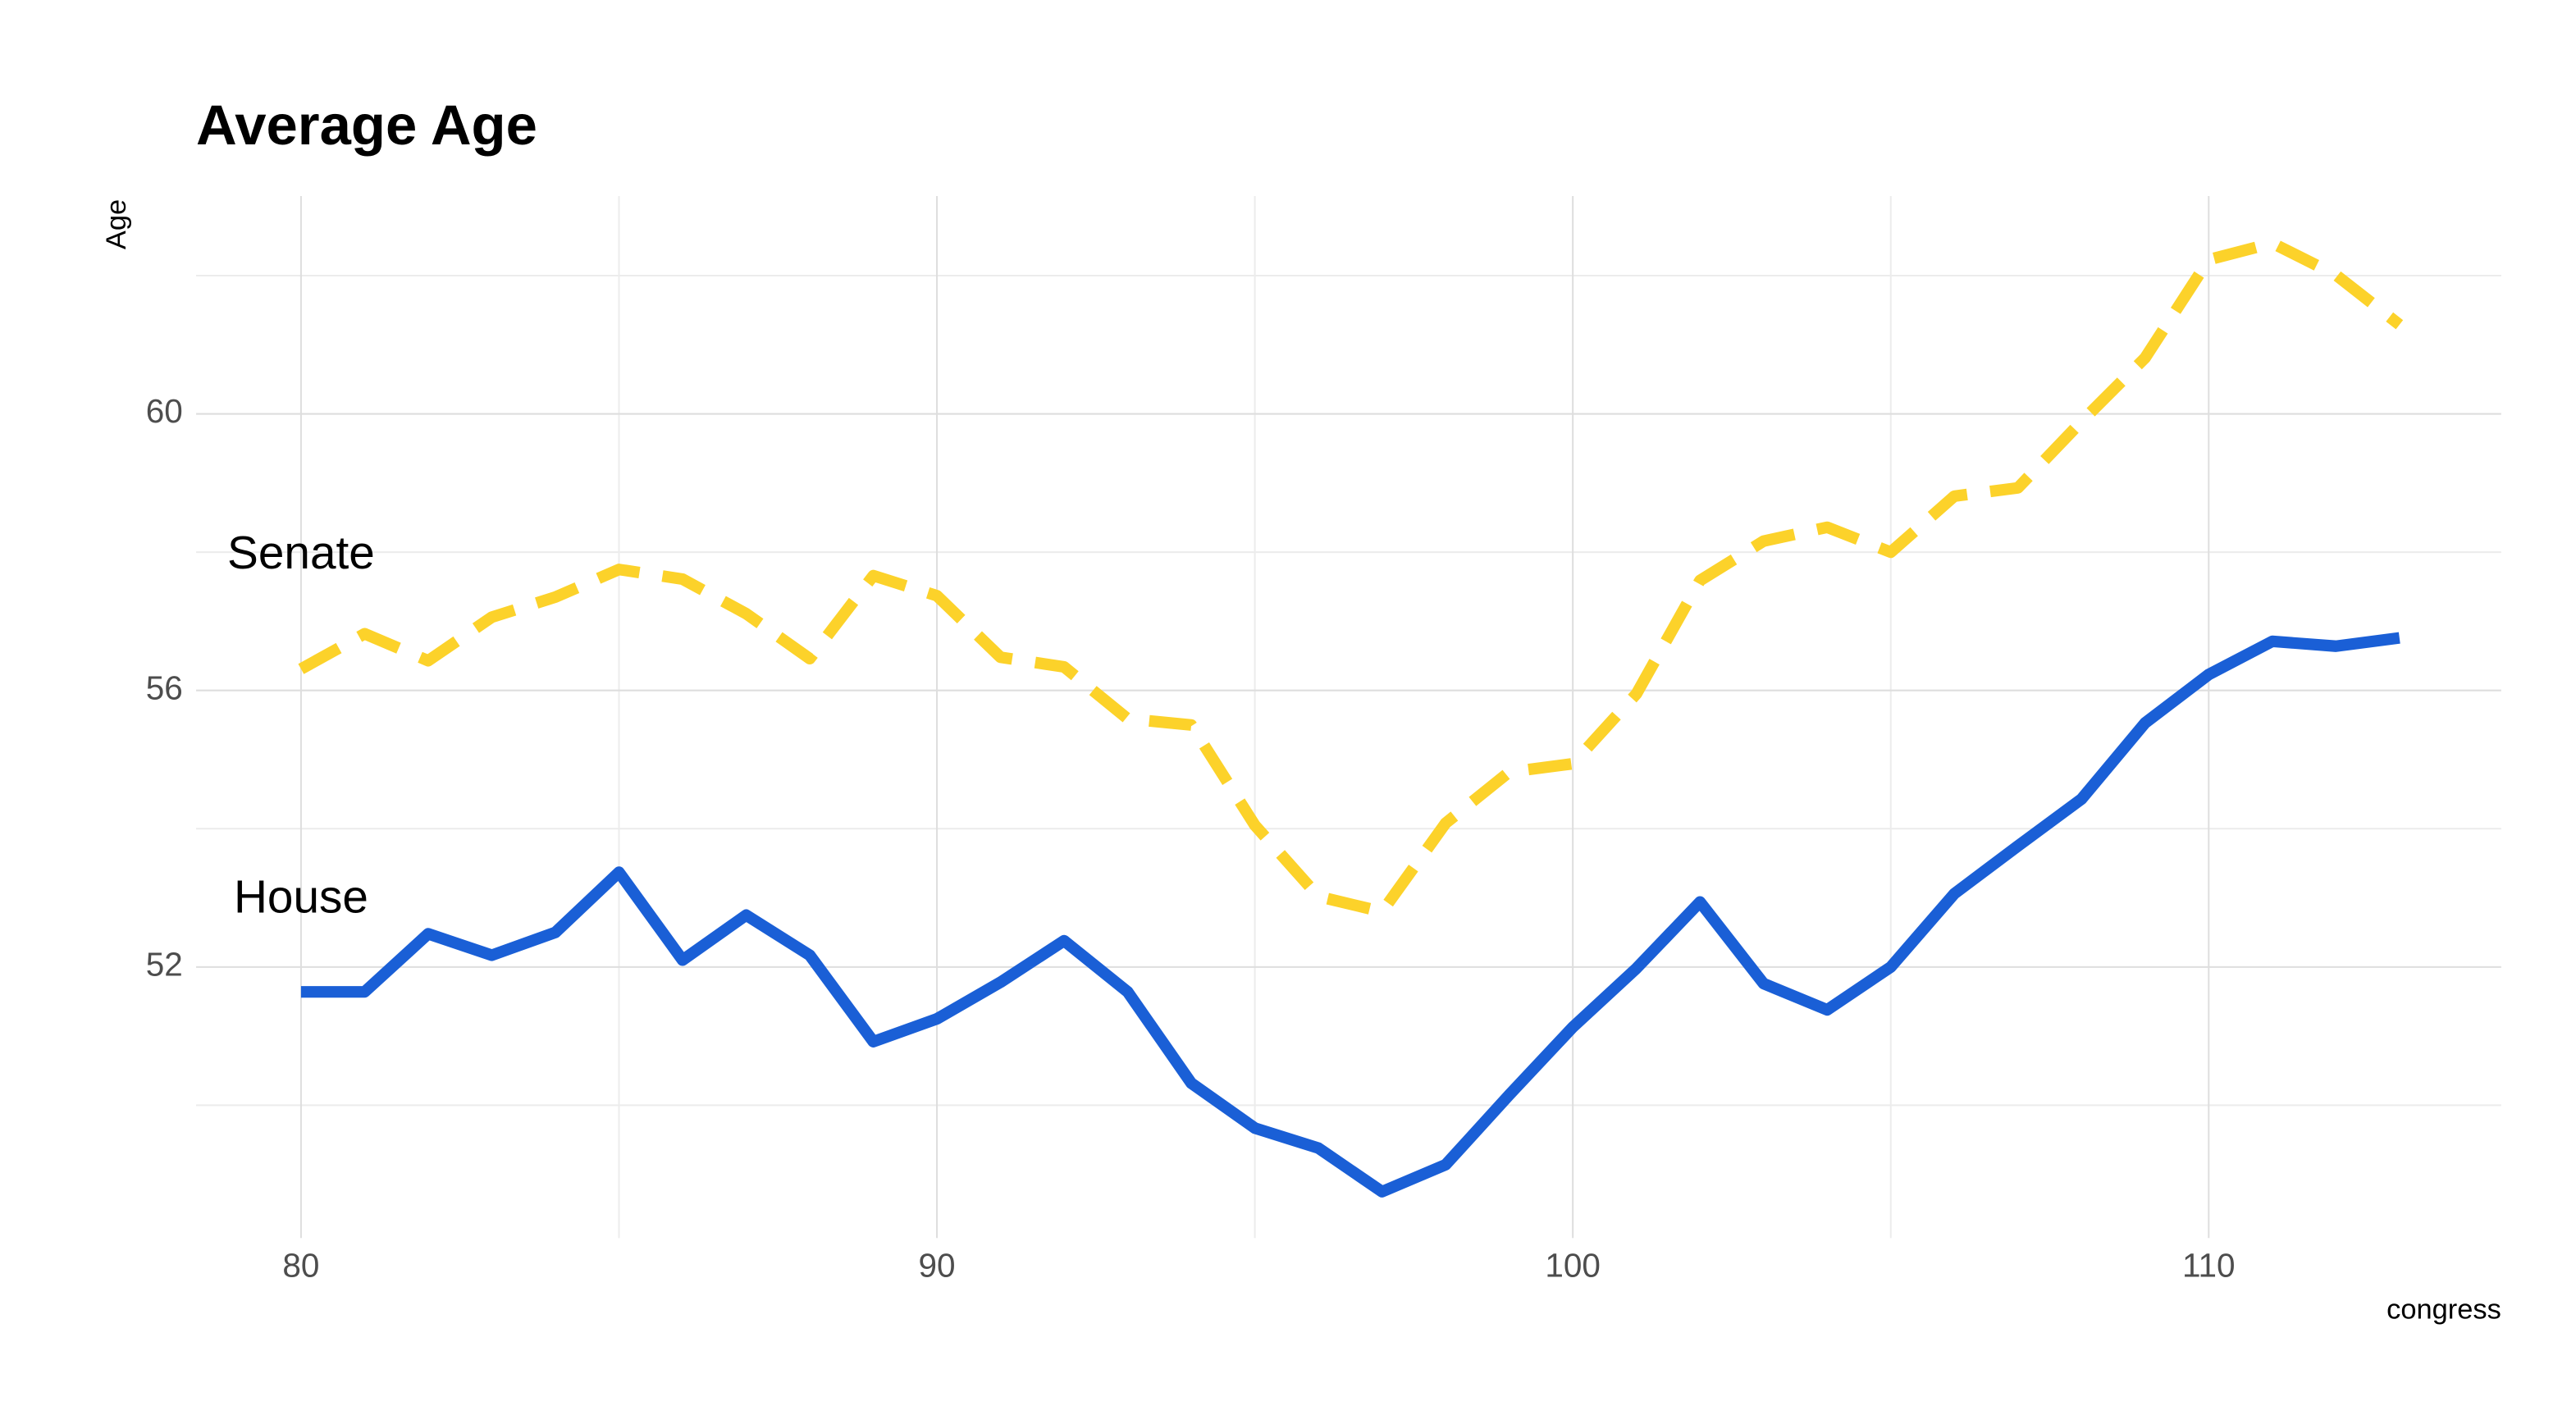  I want to click on series-label: House, so click(301, 898).